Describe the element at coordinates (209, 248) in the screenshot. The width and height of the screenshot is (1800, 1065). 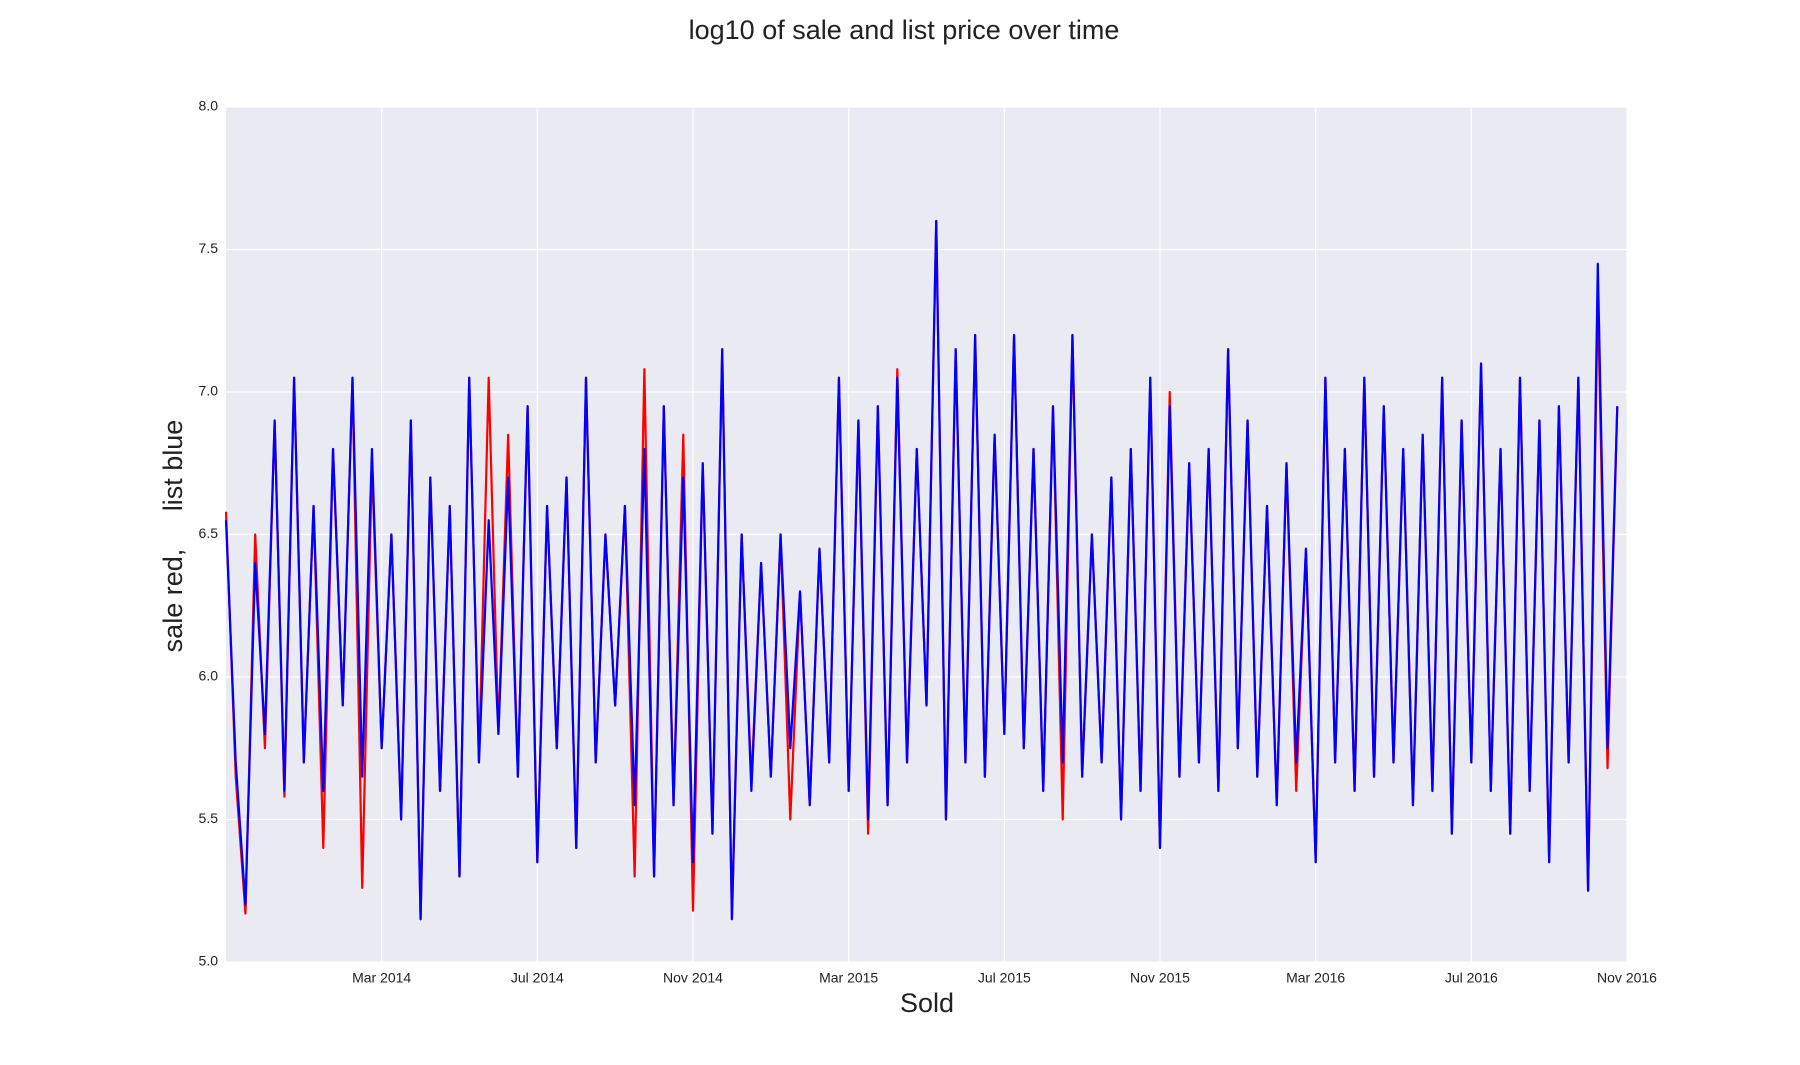
I see `y-tick-label: 7.5` at that location.